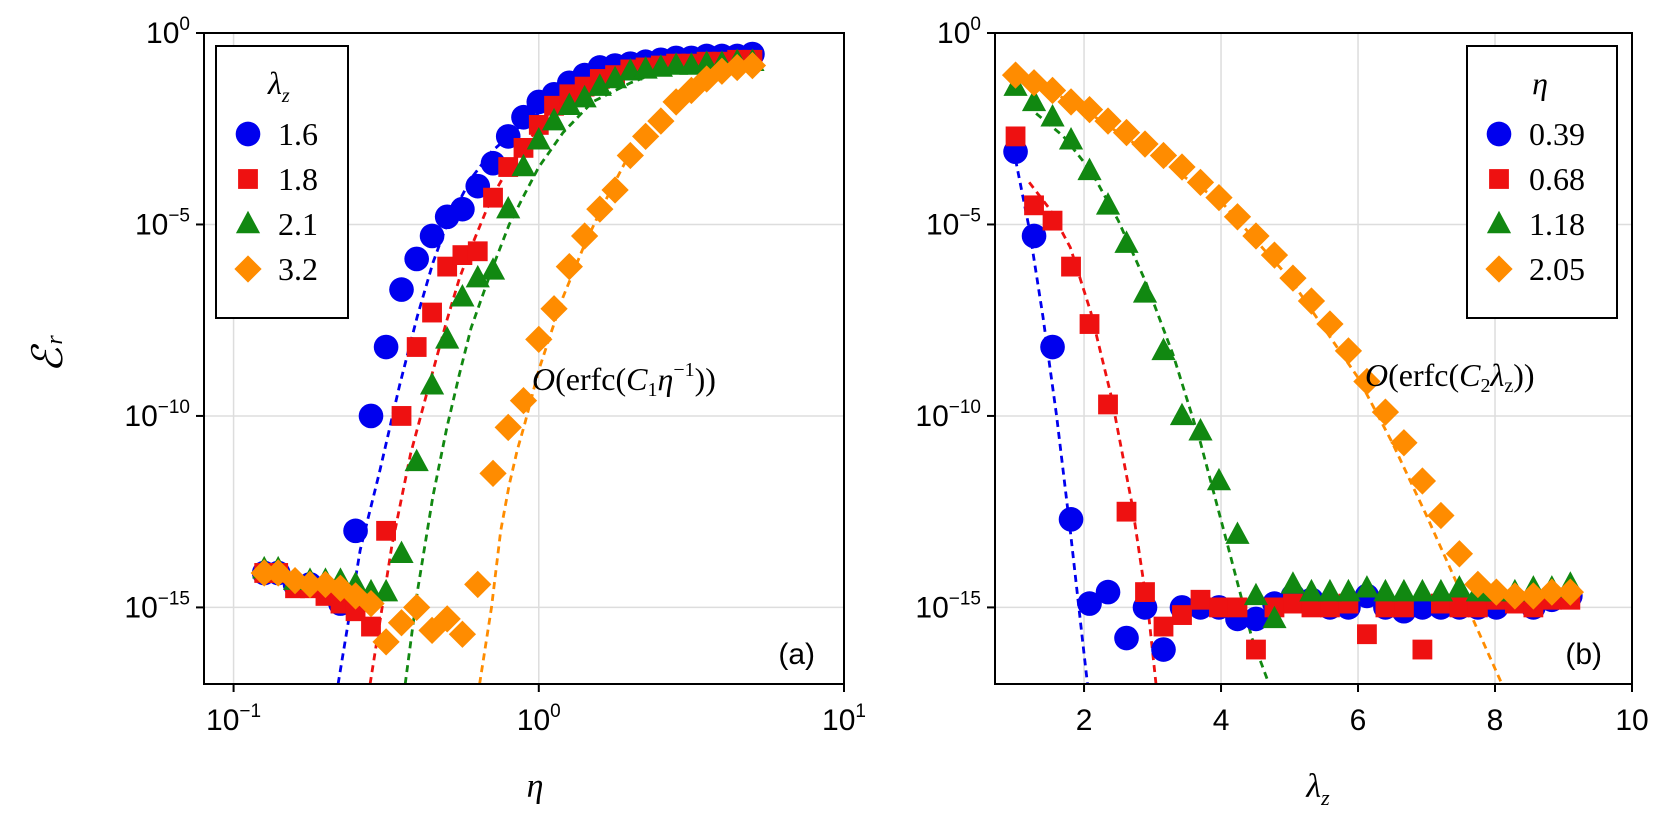 The height and width of the screenshot is (830, 1661). I want to click on panel-b-annotation-c-sub: 2, so click(1485, 386).